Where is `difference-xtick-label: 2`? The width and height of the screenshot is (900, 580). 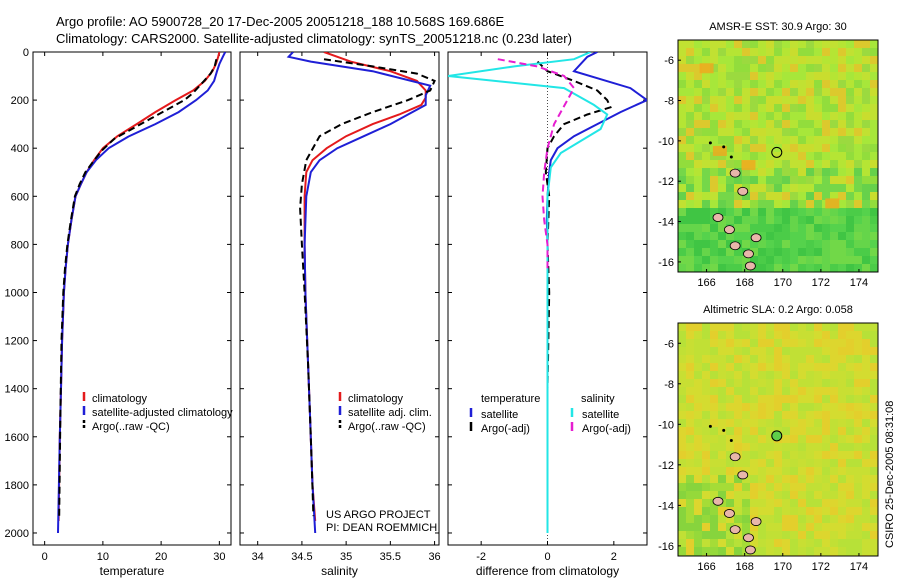
difference-xtick-label: 2 is located at coordinates (614, 557).